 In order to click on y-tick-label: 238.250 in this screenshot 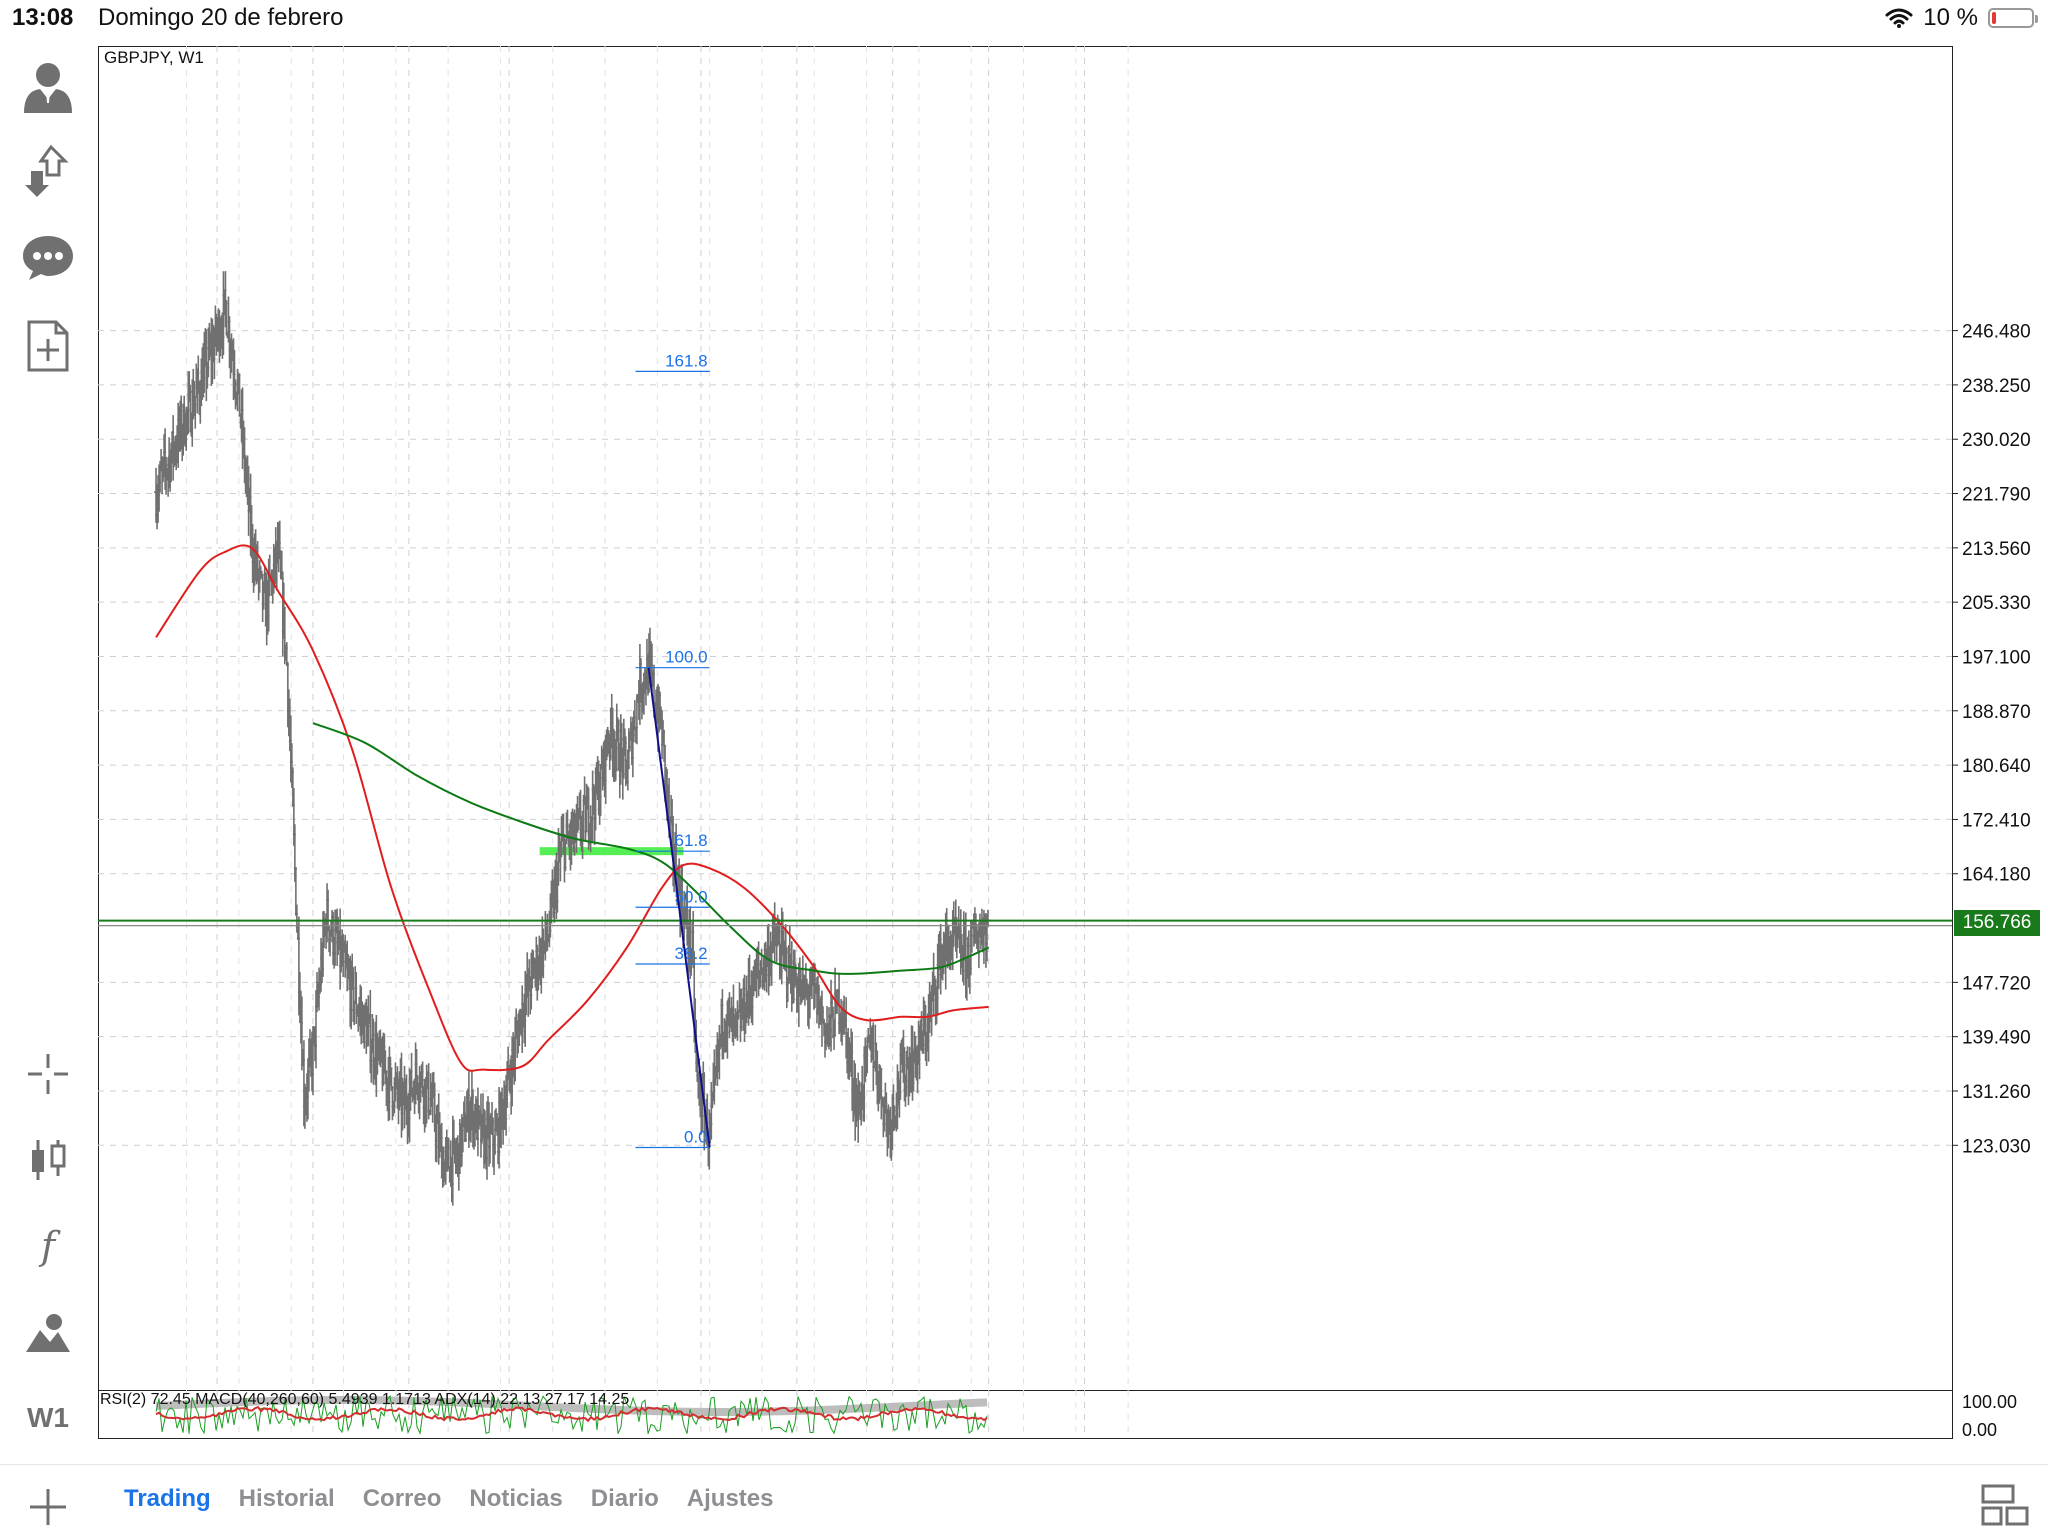, I will do `click(1996, 386)`.